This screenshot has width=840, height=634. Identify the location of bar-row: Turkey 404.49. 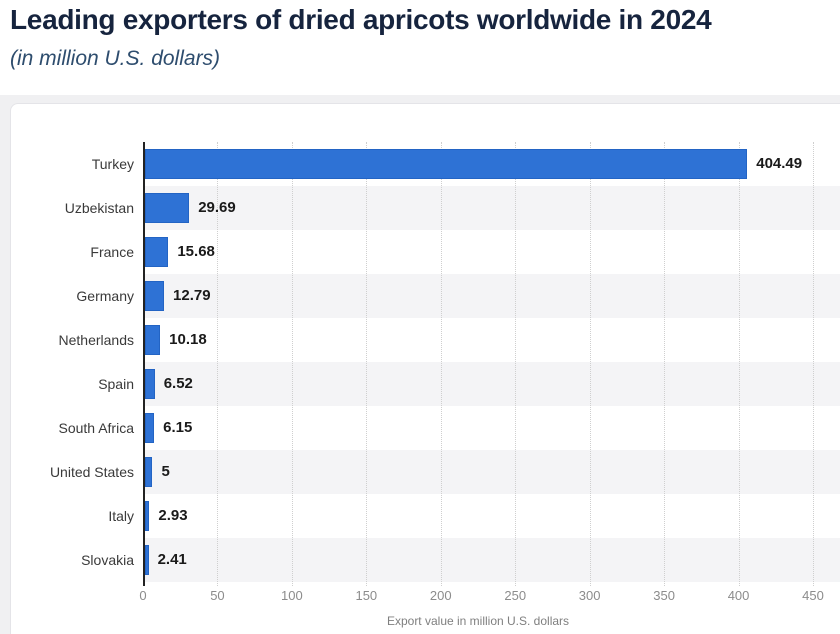
(425, 164).